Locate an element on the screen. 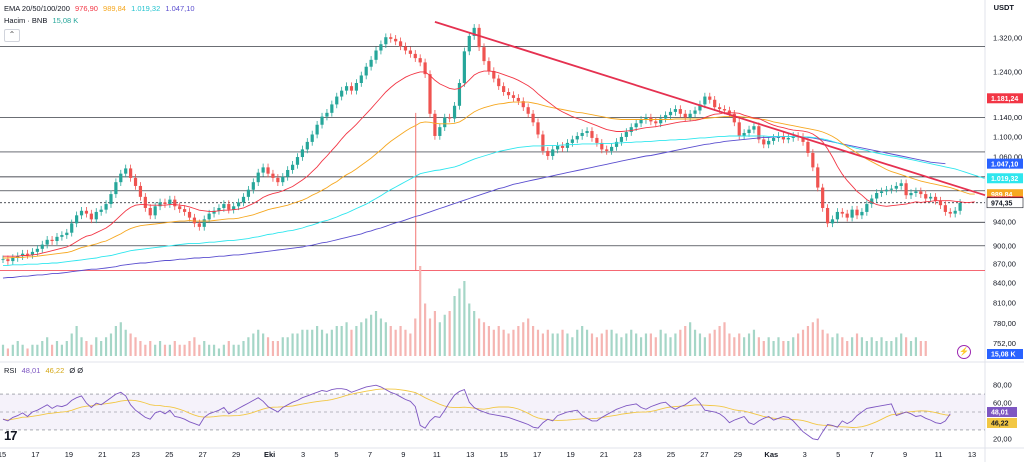 The image size is (1024, 462). time-tick-label: 3 is located at coordinates (805, 454).